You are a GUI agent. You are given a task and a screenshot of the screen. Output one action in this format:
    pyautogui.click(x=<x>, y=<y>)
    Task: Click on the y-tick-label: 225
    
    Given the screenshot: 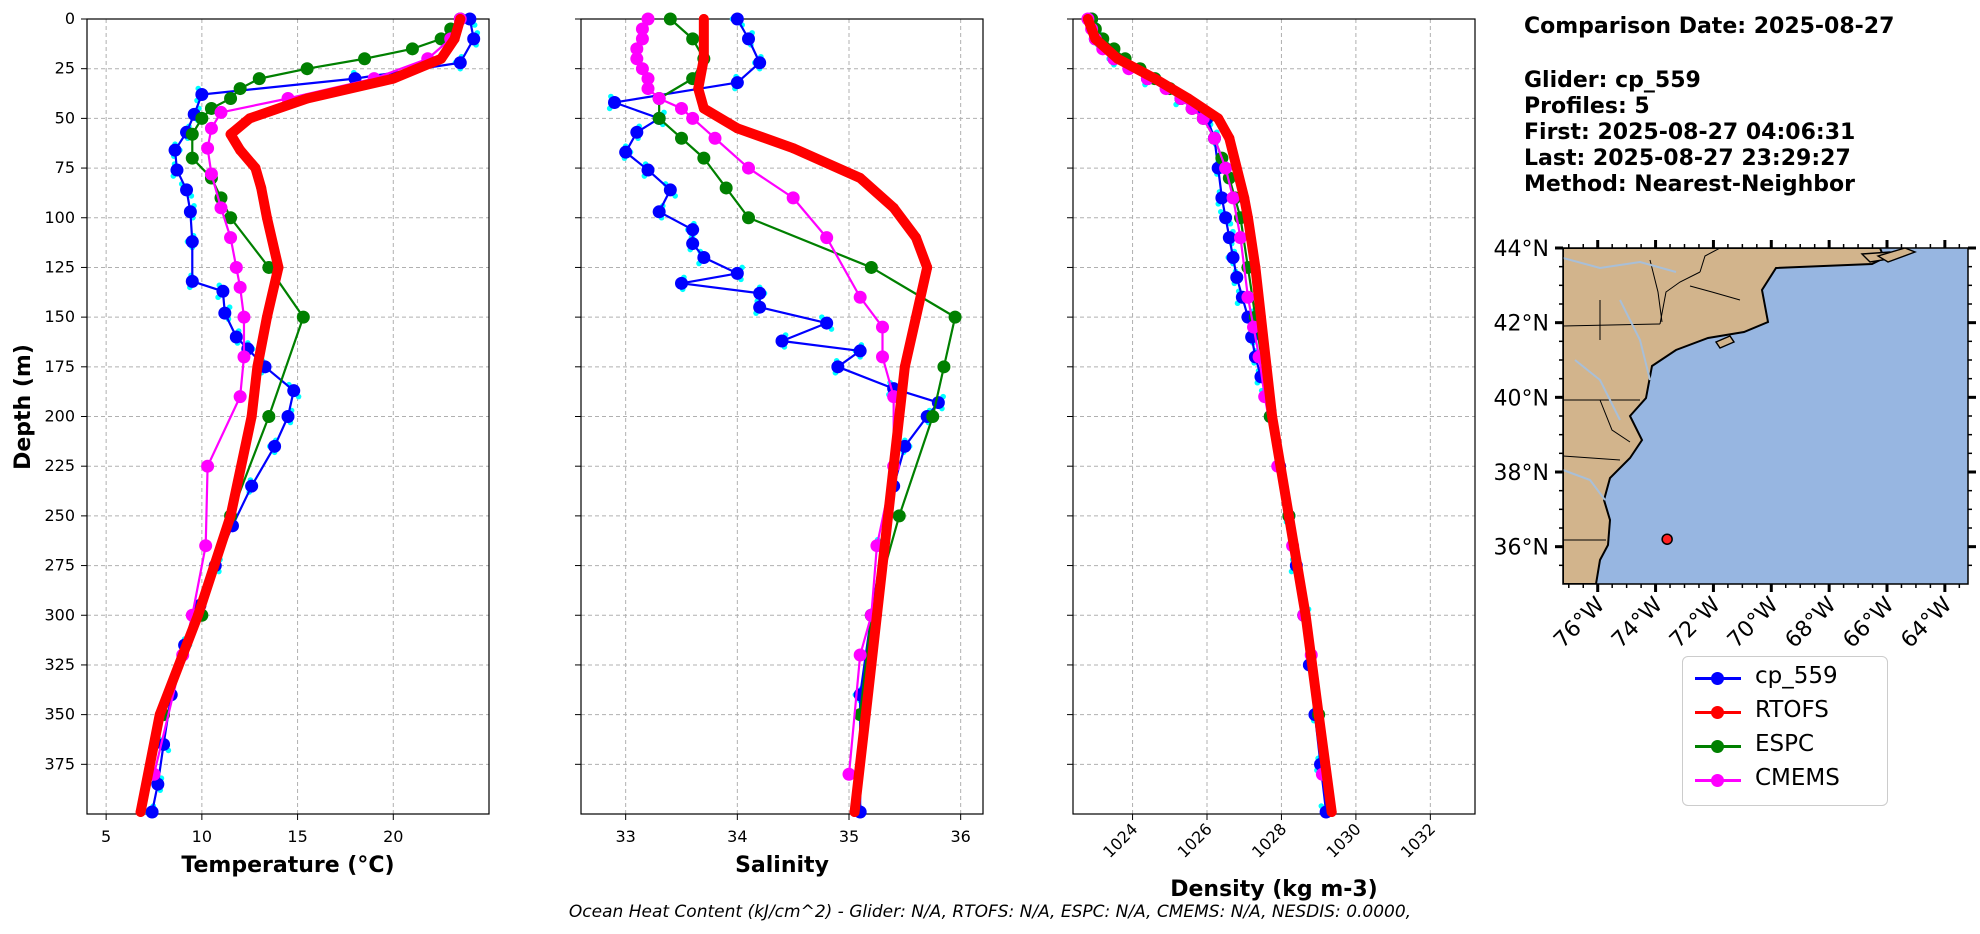 What is the action you would take?
    pyautogui.click(x=59, y=465)
    